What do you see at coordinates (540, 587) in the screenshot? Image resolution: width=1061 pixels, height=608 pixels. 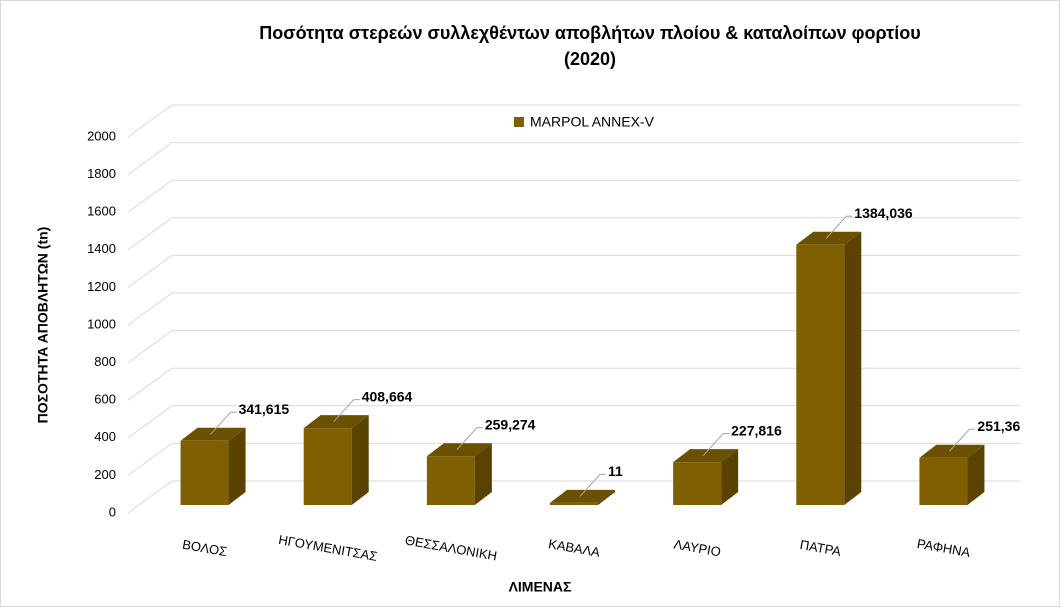 I see `x-axis-label: ΛΙΜΕΝΑΣ` at bounding box center [540, 587].